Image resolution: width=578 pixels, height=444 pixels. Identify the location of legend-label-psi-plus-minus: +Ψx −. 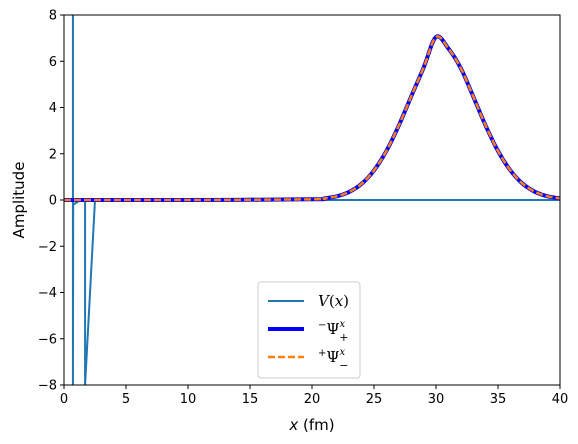
(333, 359).